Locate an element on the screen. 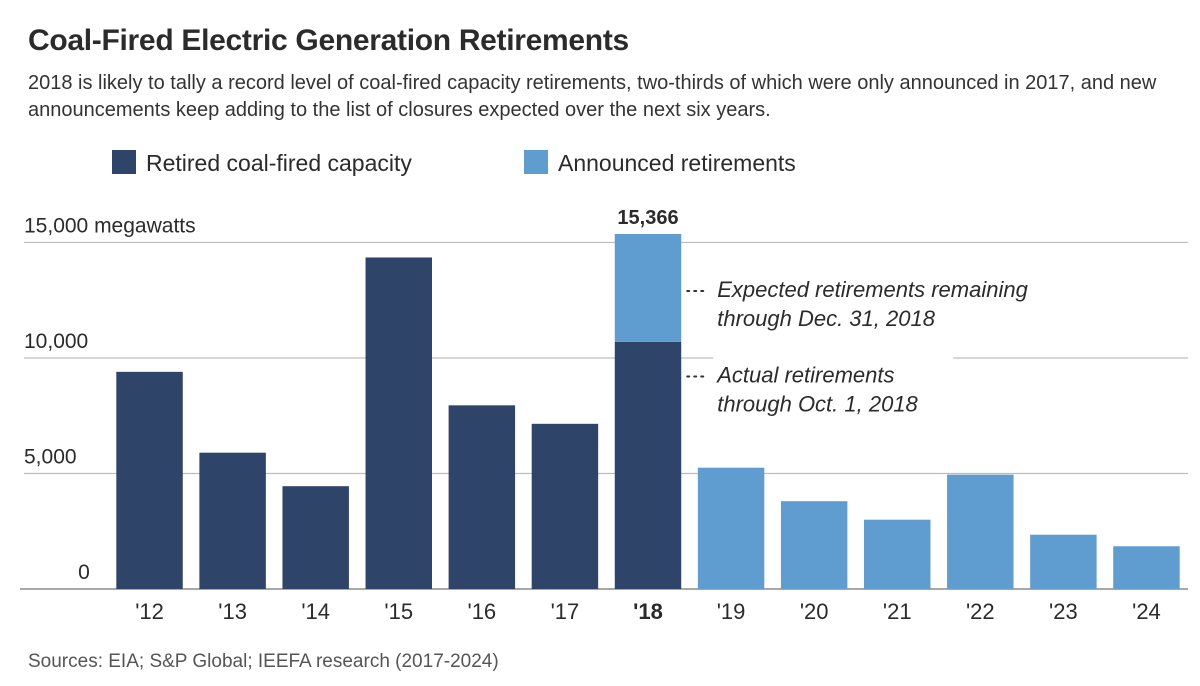 The height and width of the screenshot is (686, 1200). unit-label-background is located at coordinates (130, 222).